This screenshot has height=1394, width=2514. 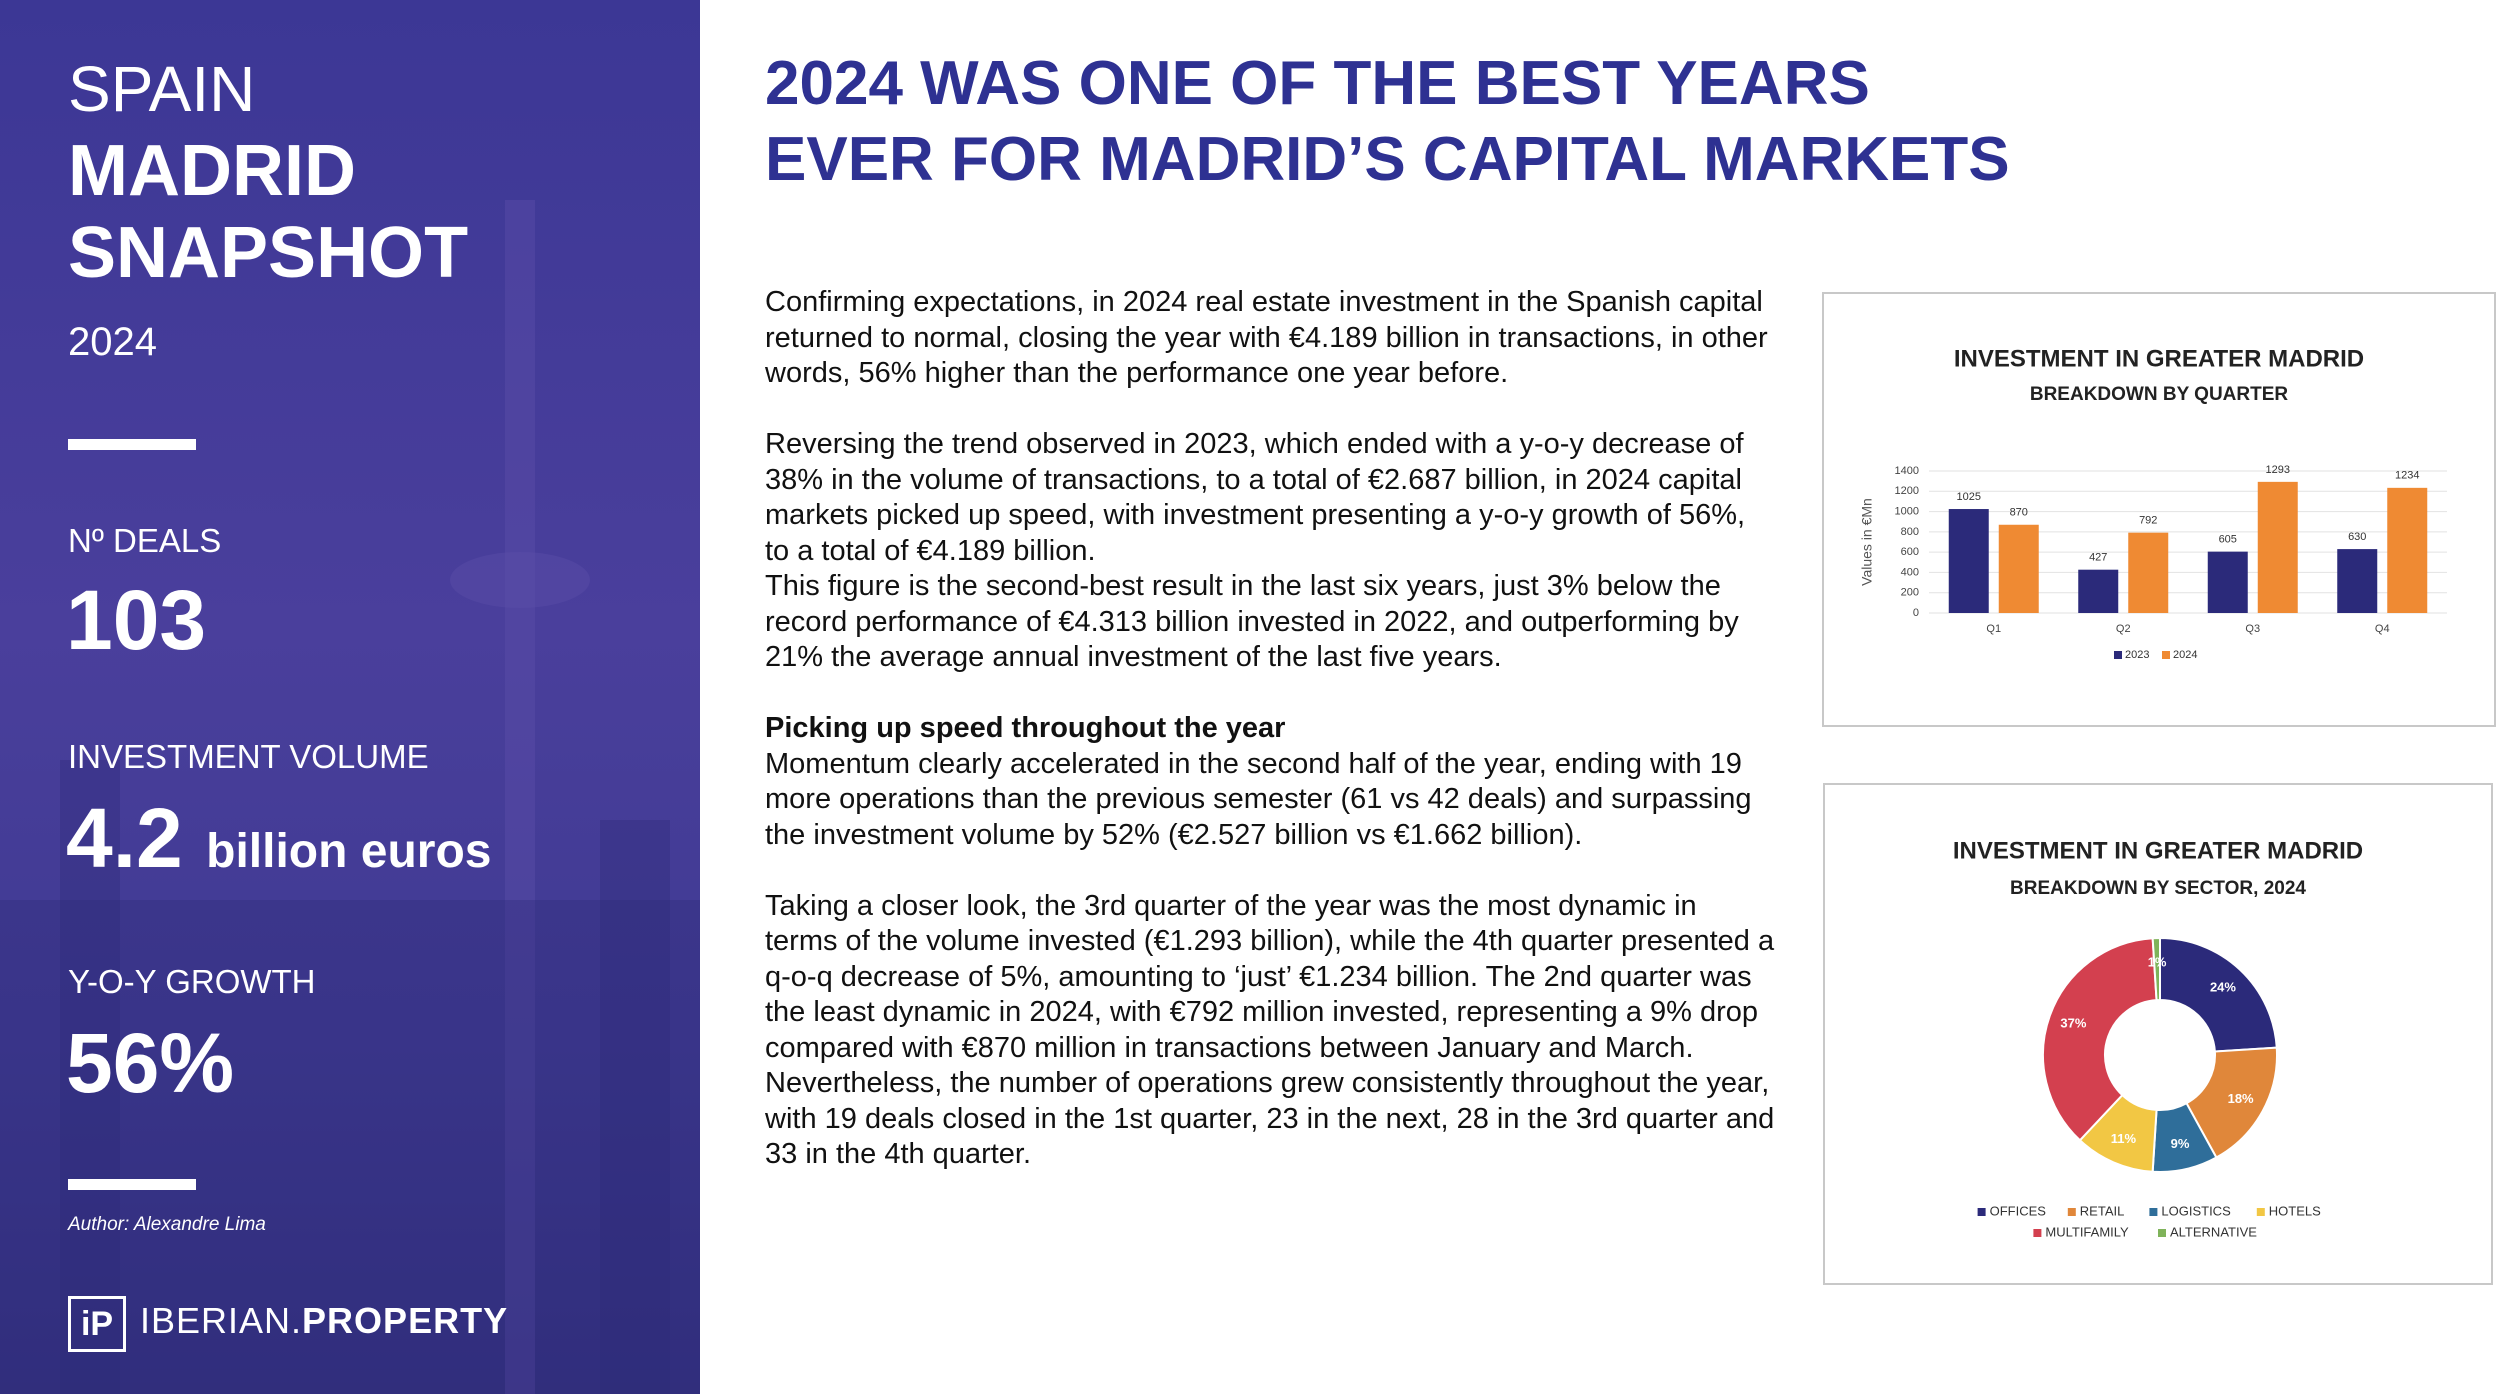 What do you see at coordinates (2278, 470) in the screenshot?
I see `data-label: 1293` at bounding box center [2278, 470].